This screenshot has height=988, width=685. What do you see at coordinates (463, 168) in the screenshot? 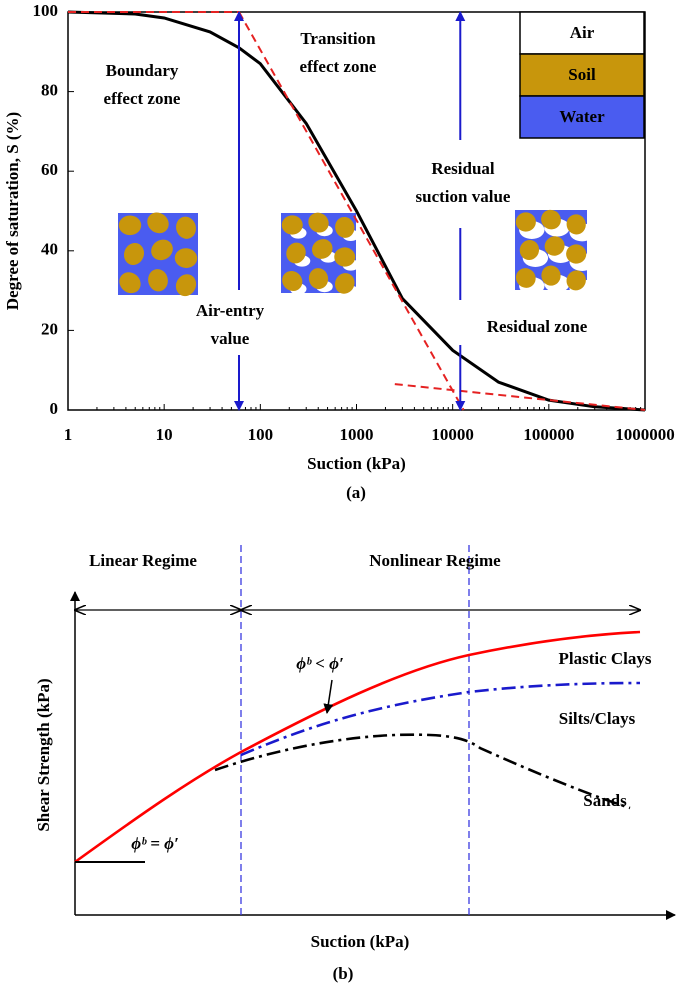
I see `annotation: Residual` at bounding box center [463, 168].